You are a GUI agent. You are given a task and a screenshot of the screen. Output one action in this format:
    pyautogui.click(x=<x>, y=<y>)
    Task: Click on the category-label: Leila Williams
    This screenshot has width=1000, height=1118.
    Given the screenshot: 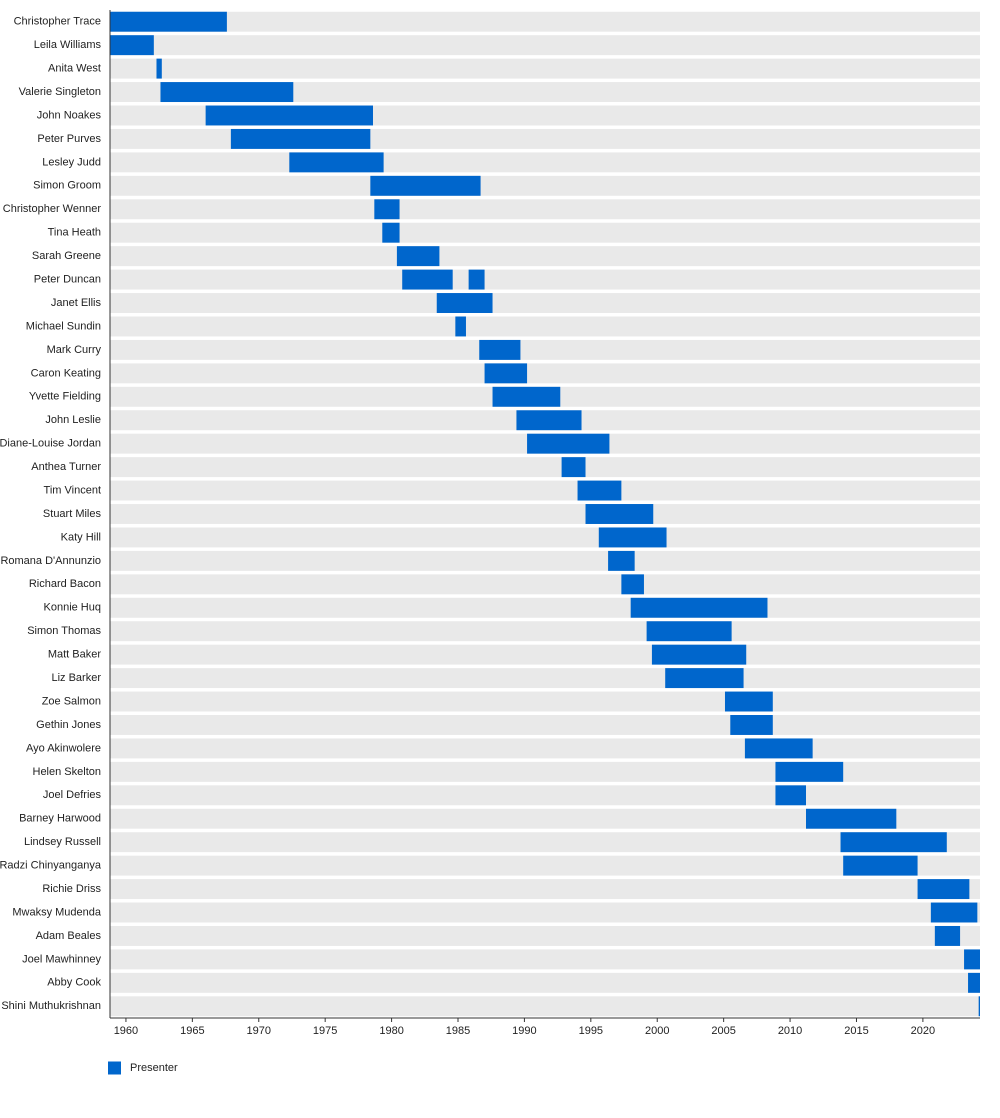 What is the action you would take?
    pyautogui.click(x=68, y=45)
    